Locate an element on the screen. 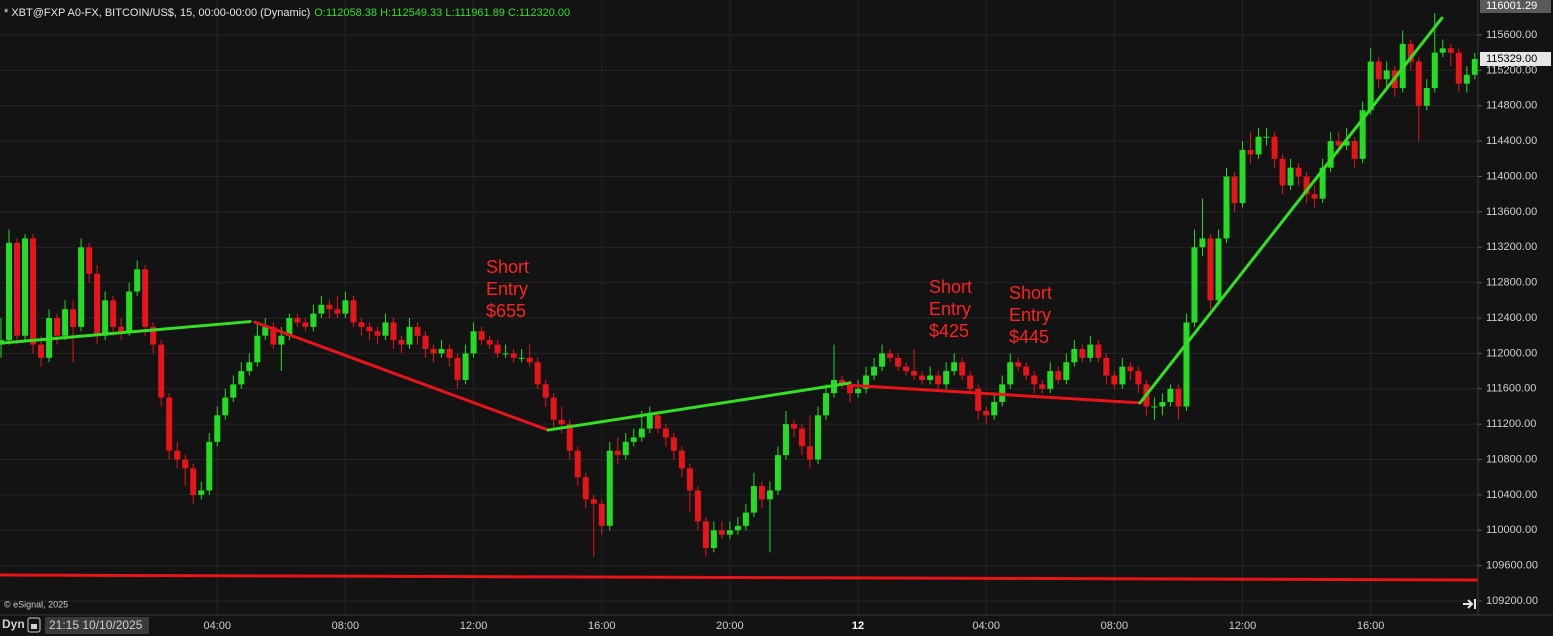 Image resolution: width=1553 pixels, height=636 pixels. y-tick-label: 110800.00 is located at coordinates (1511, 459).